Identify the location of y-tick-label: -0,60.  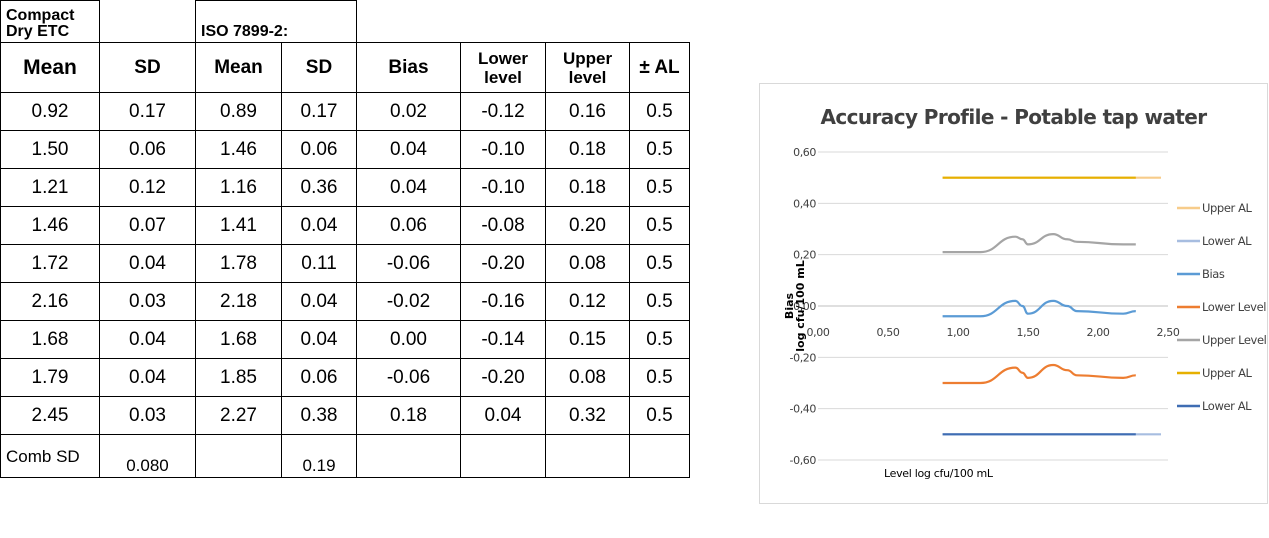
(803, 460).